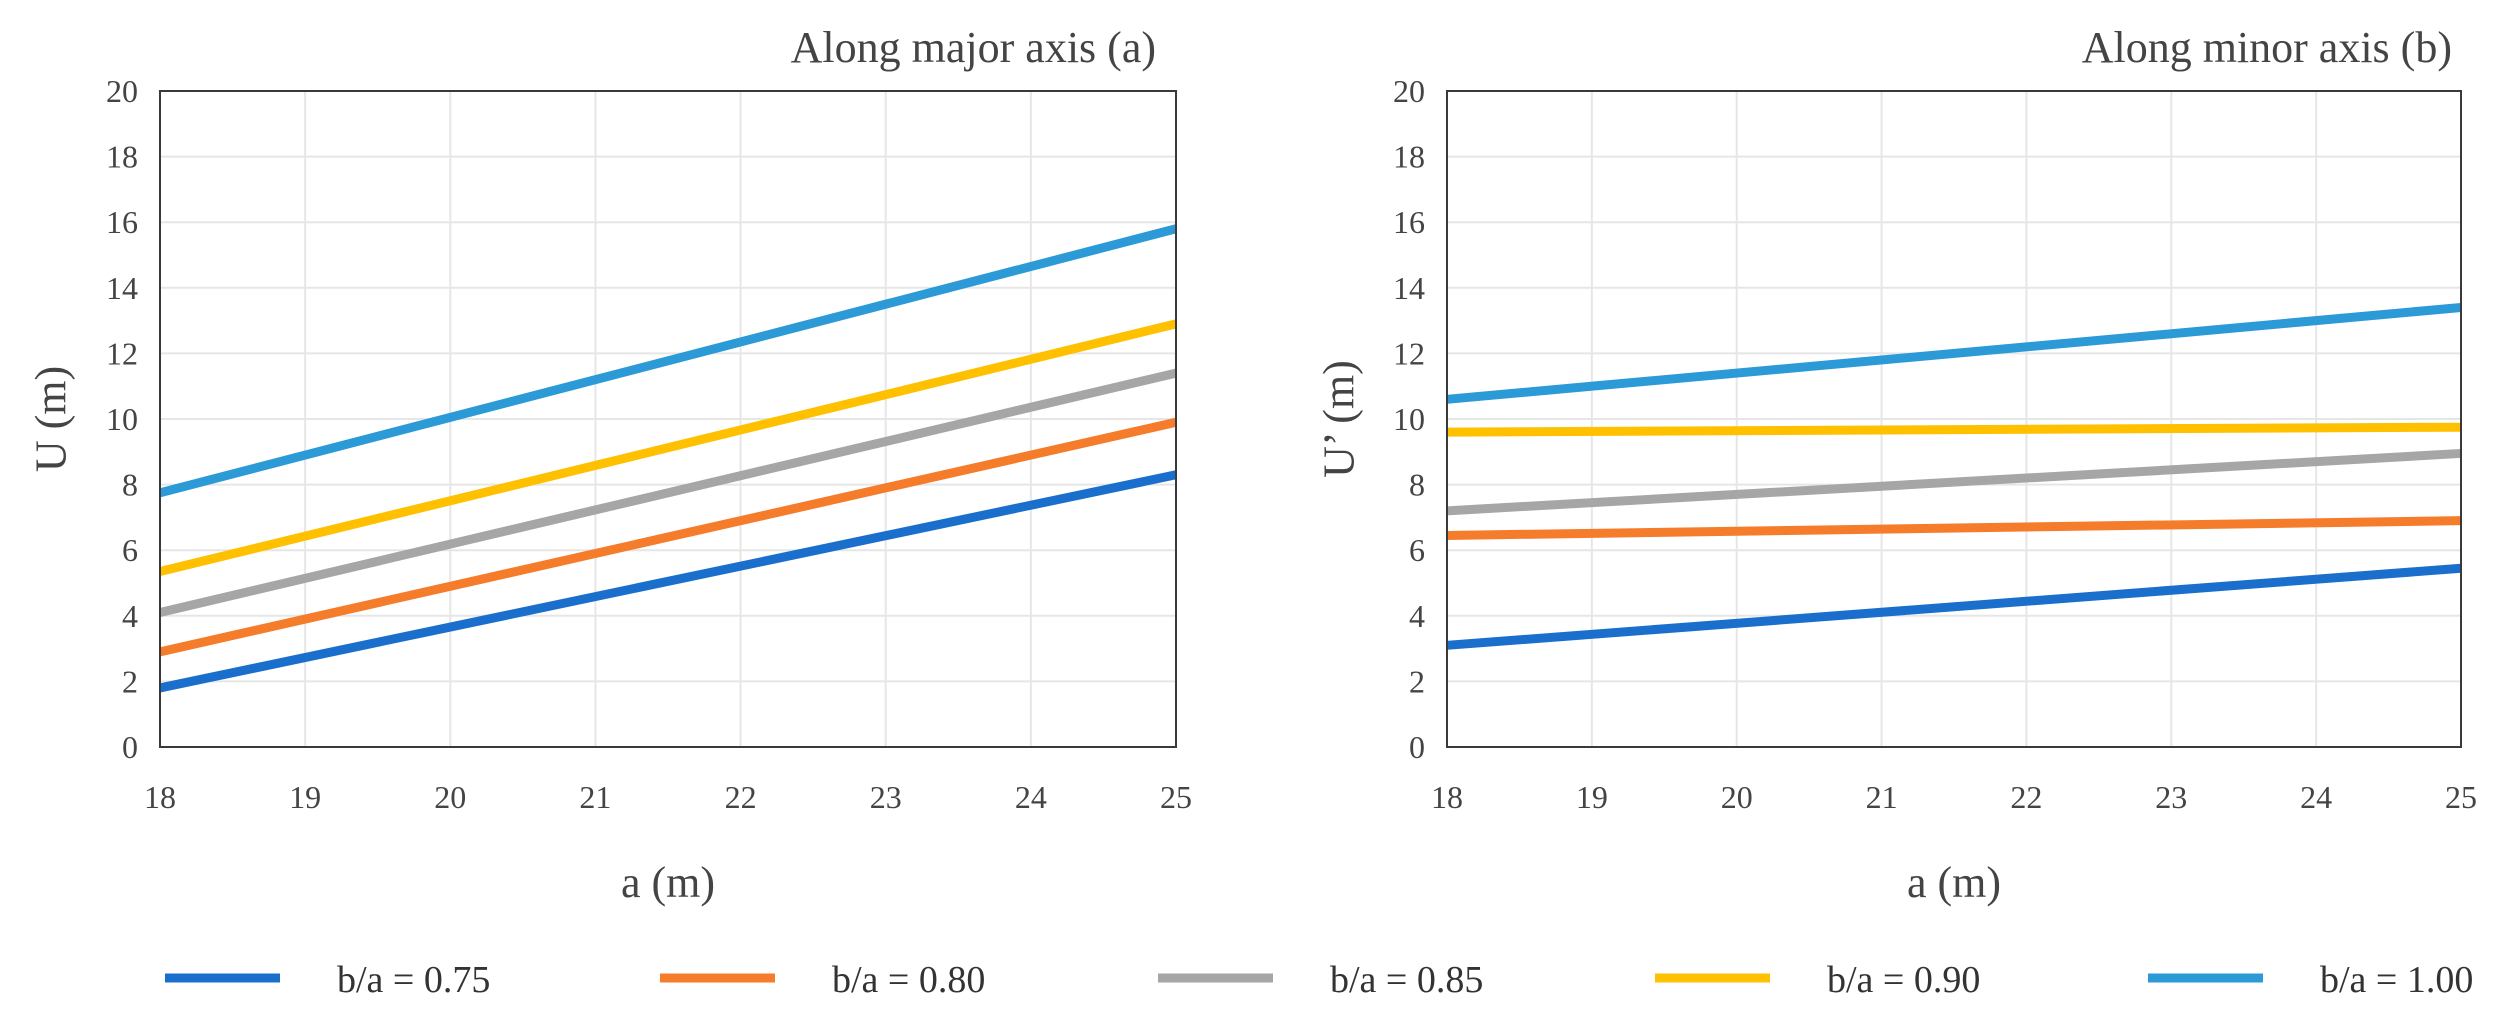 This screenshot has height=1025, width=2509. What do you see at coordinates (2267, 47) in the screenshot?
I see `chart-title: Along minor axis (b)` at bounding box center [2267, 47].